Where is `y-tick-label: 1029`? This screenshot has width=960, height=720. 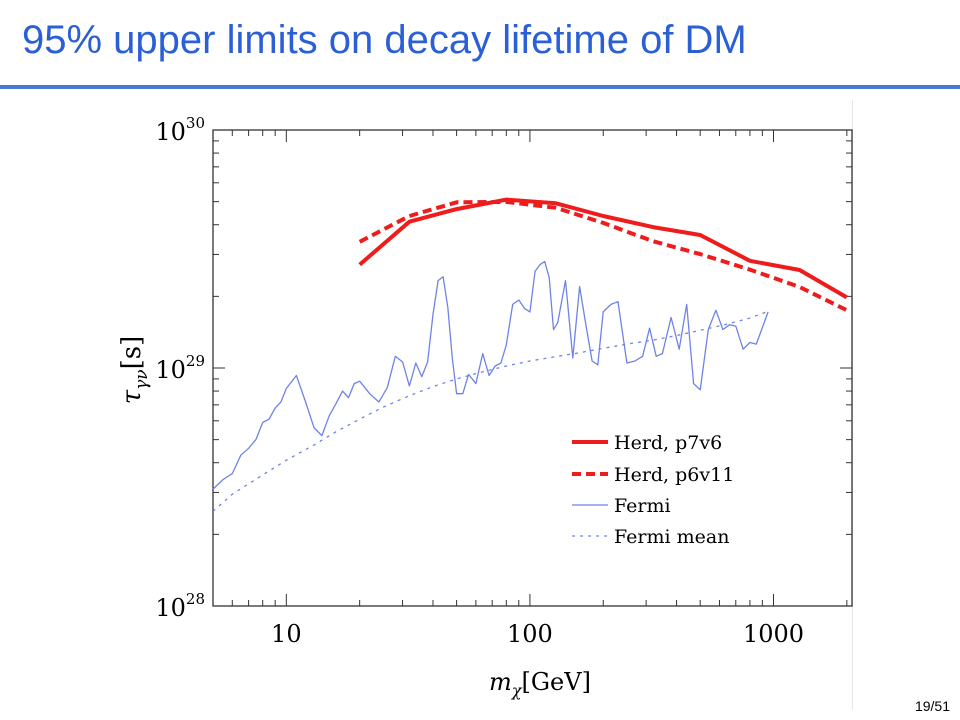
y-tick-label: 1029 is located at coordinates (180, 368).